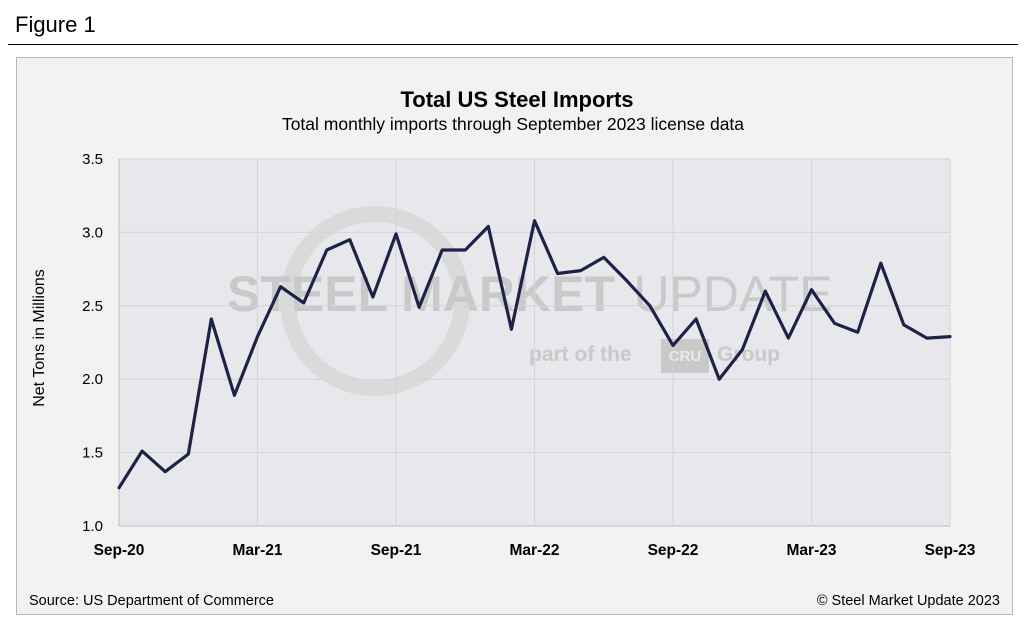 The image size is (1024, 627). Describe the element at coordinates (92, 159) in the screenshot. I see `y-tick-label: 3.5` at that location.